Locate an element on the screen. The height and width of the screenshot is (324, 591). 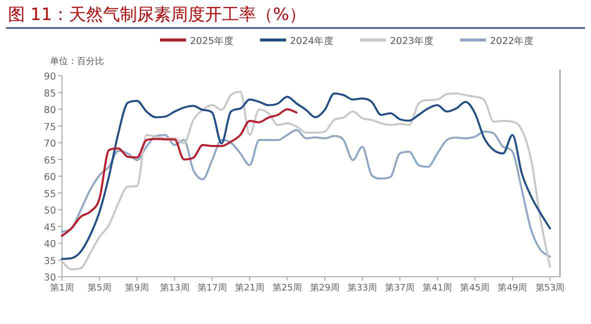
y-tick-label: 80 is located at coordinates (50, 110).